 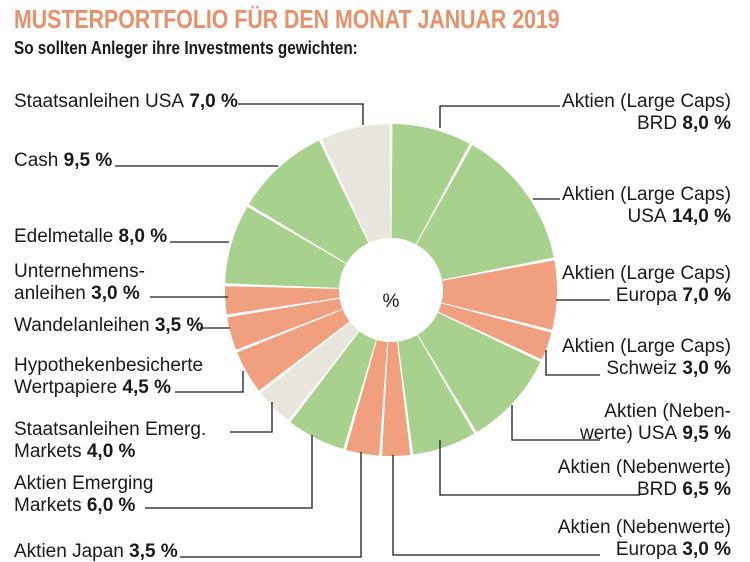 I want to click on slice-label: Unternehmens-anleihen 3,0 %, so click(x=79, y=282).